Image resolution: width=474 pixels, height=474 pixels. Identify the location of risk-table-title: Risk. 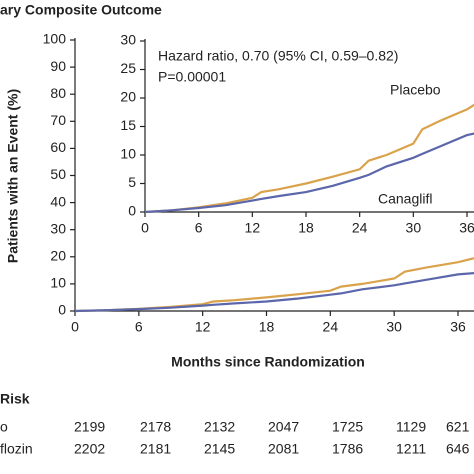
(15, 399).